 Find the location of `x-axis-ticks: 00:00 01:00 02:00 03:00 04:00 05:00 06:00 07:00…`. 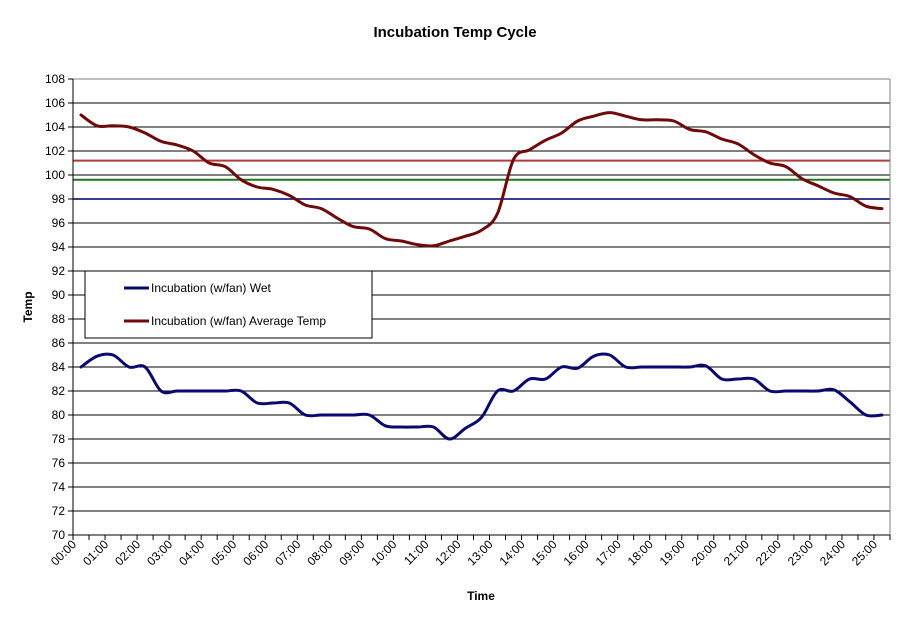

x-axis-ticks: 00:00 01:00 02:00 03:00 04:00 05:00 06:00 07:00… is located at coordinates (469, 551).